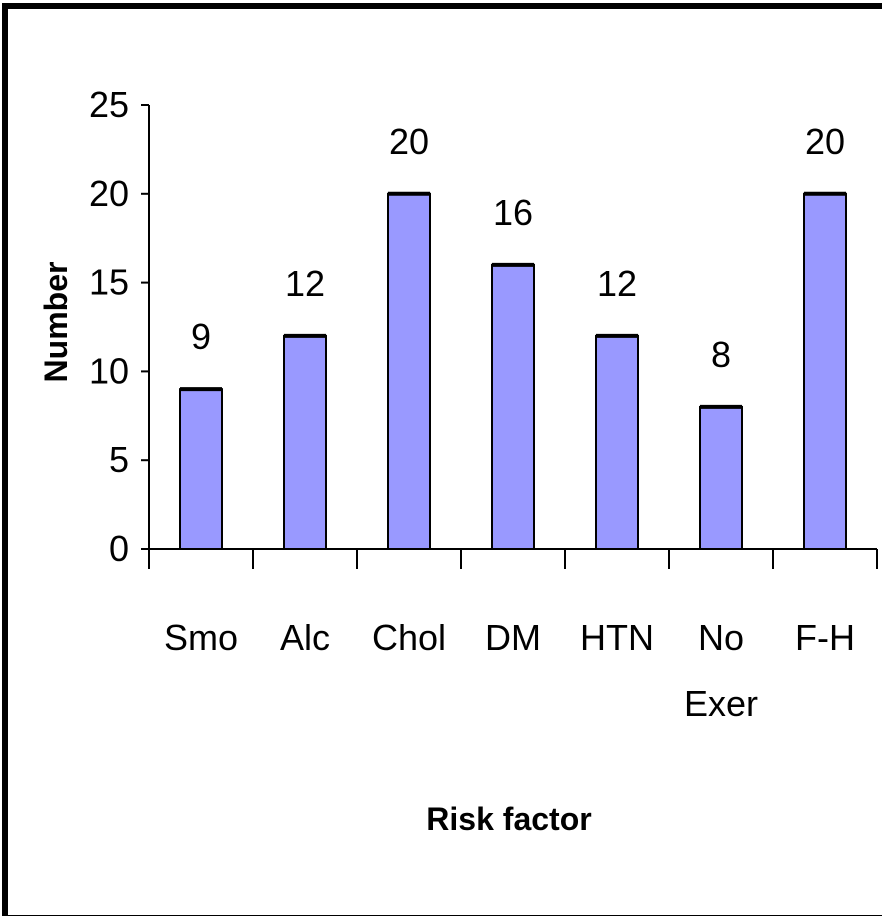 Image resolution: width=882 pixels, height=916 pixels. Describe the element at coordinates (721, 354) in the screenshot. I see `data-label: 8` at that location.